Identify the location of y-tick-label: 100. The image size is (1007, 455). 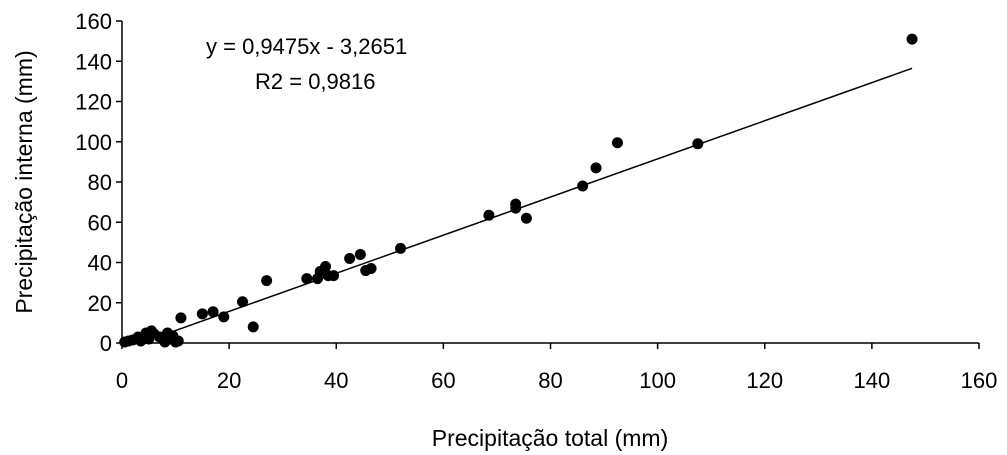
(93, 142).